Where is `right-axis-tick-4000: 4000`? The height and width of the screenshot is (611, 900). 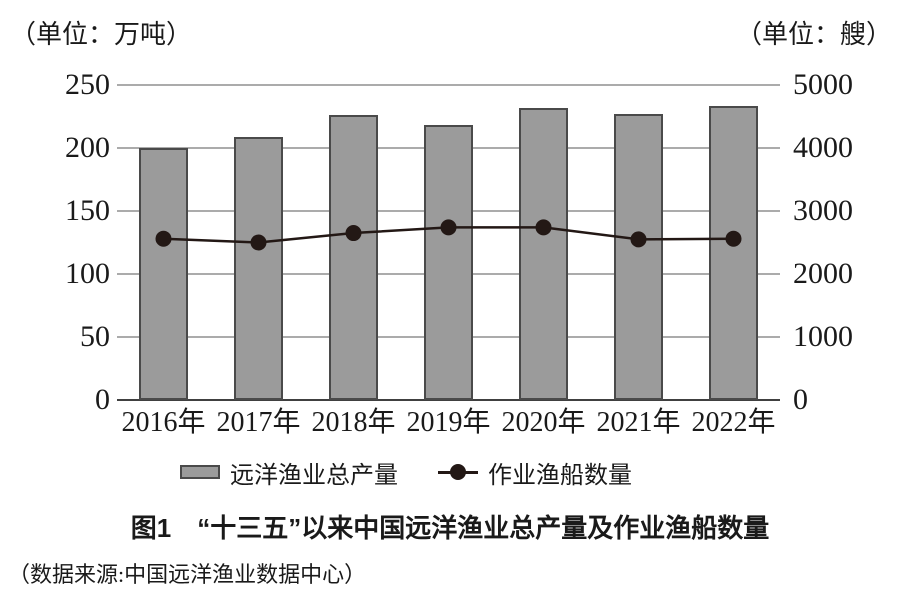 right-axis-tick-4000: 4000 is located at coordinates (823, 147).